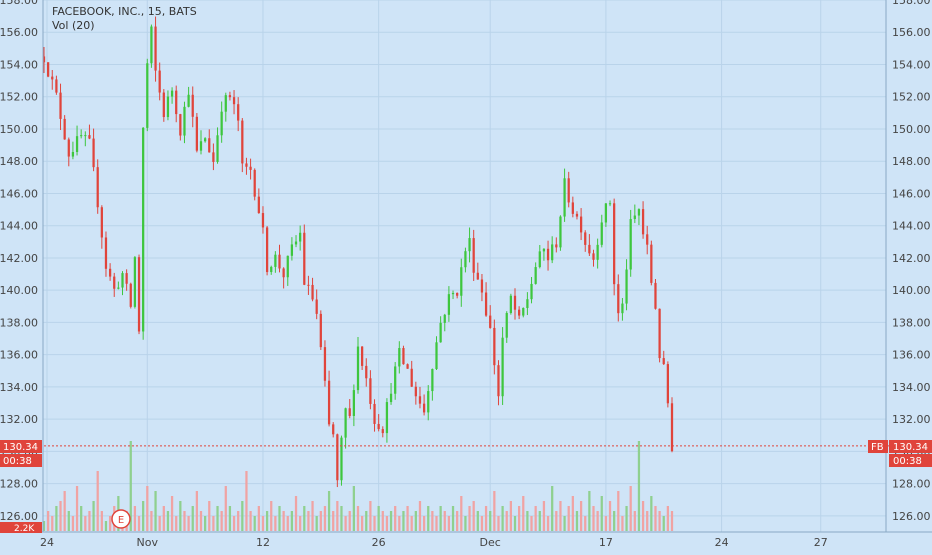 The image size is (932, 555). What do you see at coordinates (24, 529) in the screenshot?
I see `volume-axis-label: 2.2K` at bounding box center [24, 529].